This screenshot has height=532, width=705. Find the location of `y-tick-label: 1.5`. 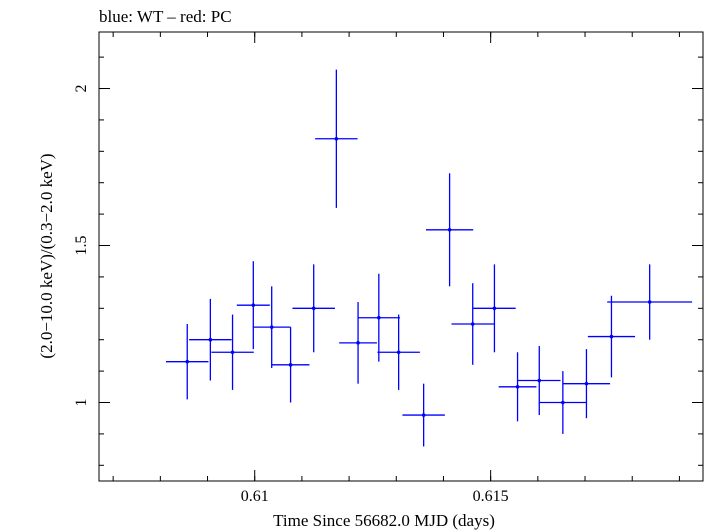

y-tick-label: 1.5 is located at coordinates (81, 246).